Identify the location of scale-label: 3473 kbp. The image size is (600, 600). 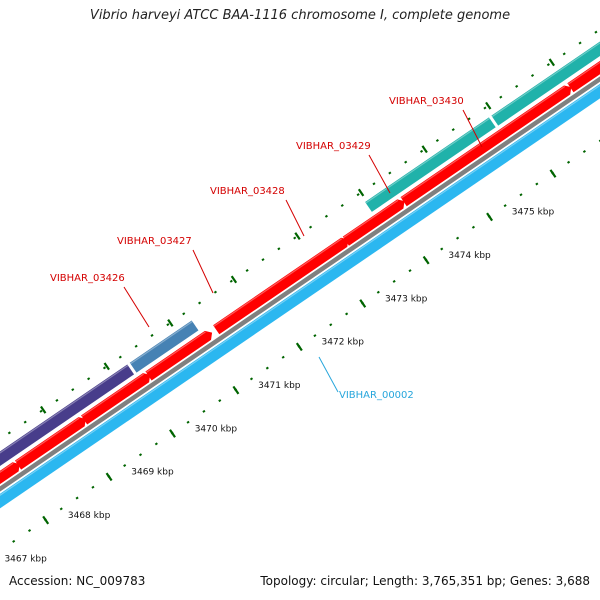
(406, 299).